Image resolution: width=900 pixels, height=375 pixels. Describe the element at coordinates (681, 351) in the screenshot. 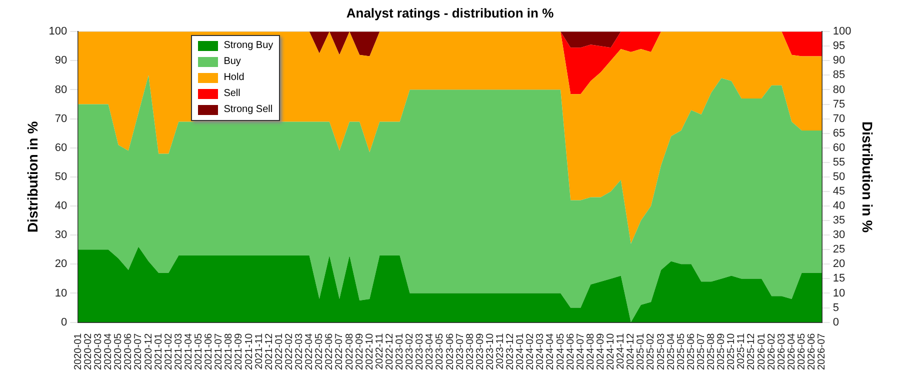

I see `x-tick-label: 2025-05` at that location.